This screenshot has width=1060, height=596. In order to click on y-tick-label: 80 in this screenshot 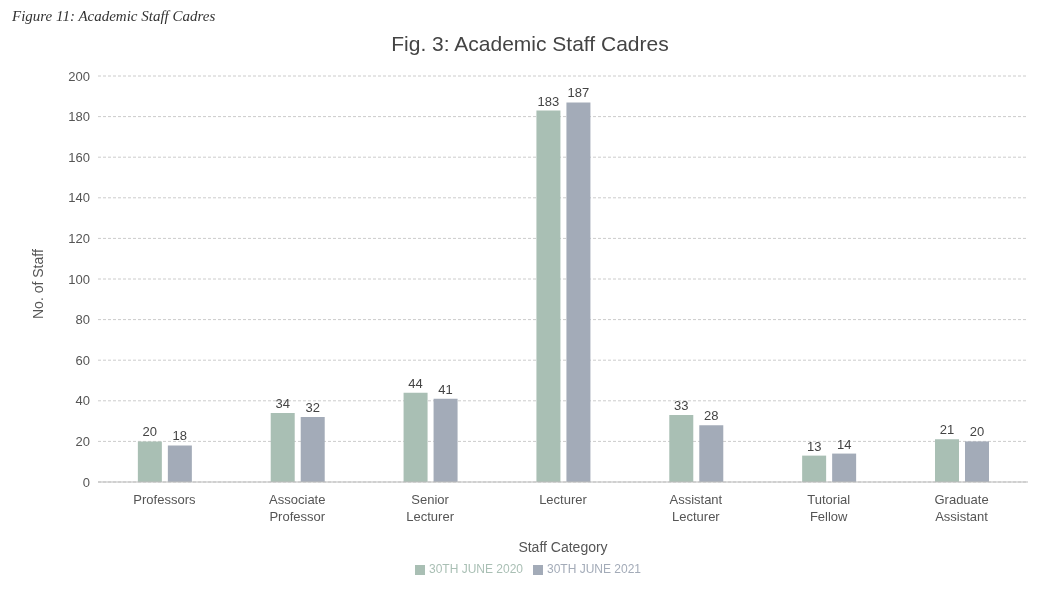, I will do `click(82, 320)`.